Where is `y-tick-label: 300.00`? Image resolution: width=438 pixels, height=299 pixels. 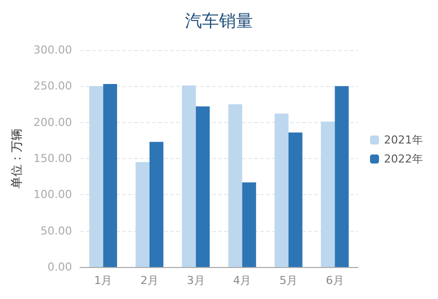 y-tick-label: 300.00 is located at coordinates (53, 50).